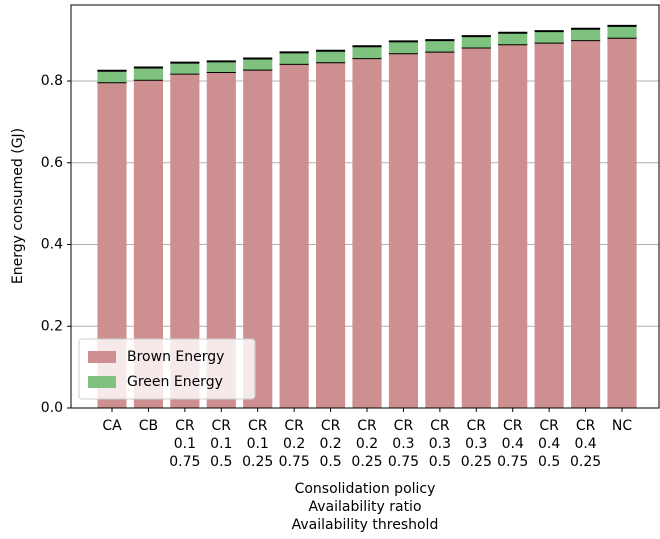  Describe the element at coordinates (52, 245) in the screenshot. I see `y-tick-label: 0.4` at that location.